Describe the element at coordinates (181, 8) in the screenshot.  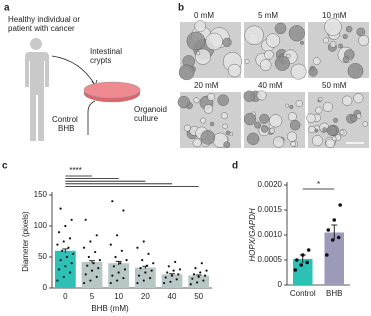
I see `panel-label: b` at that location.